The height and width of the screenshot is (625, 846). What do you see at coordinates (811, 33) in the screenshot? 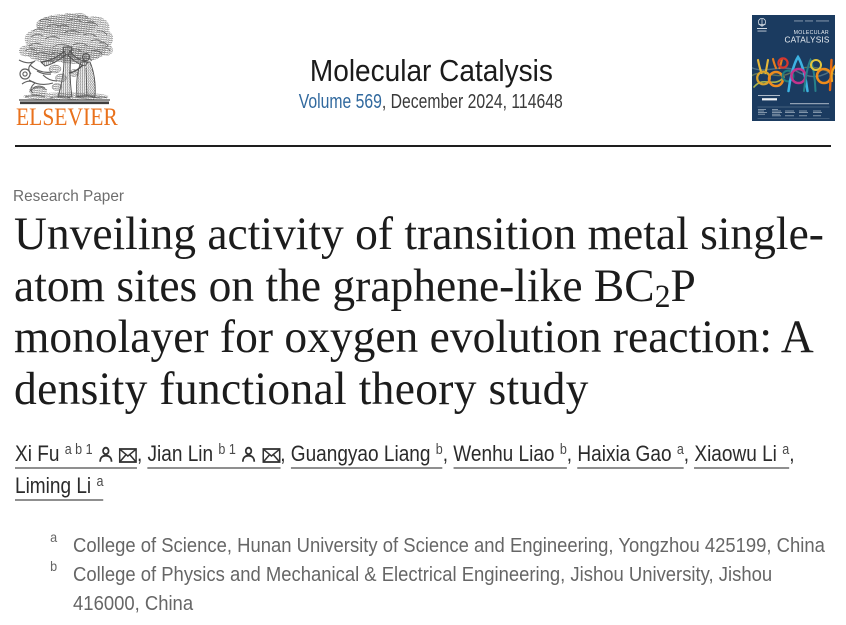
I see `svg-text: MOLECULAR` at bounding box center [811, 33].